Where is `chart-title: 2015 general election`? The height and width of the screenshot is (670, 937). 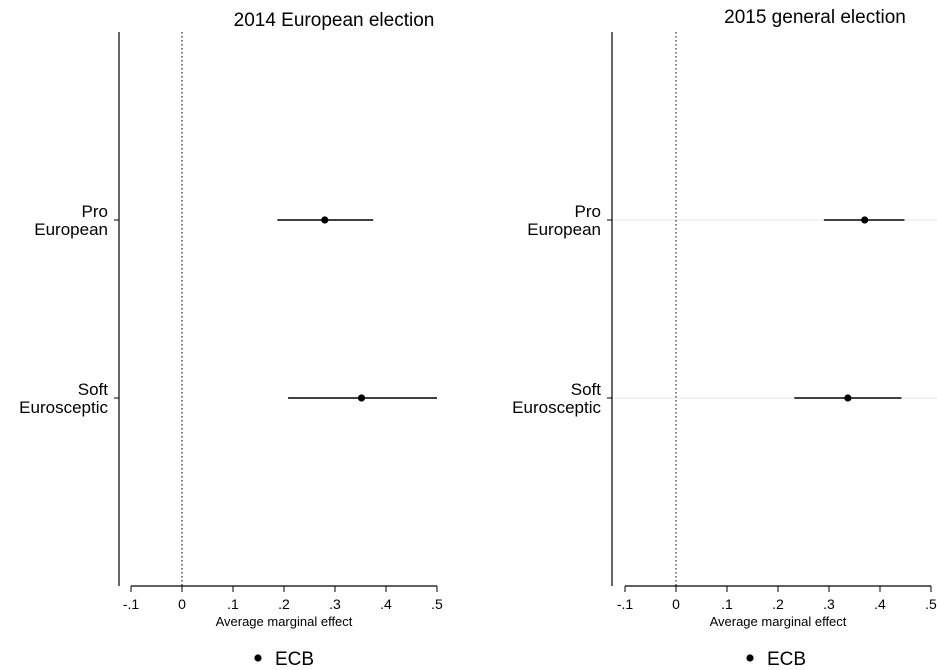 chart-title: 2015 general election is located at coordinates (815, 17).